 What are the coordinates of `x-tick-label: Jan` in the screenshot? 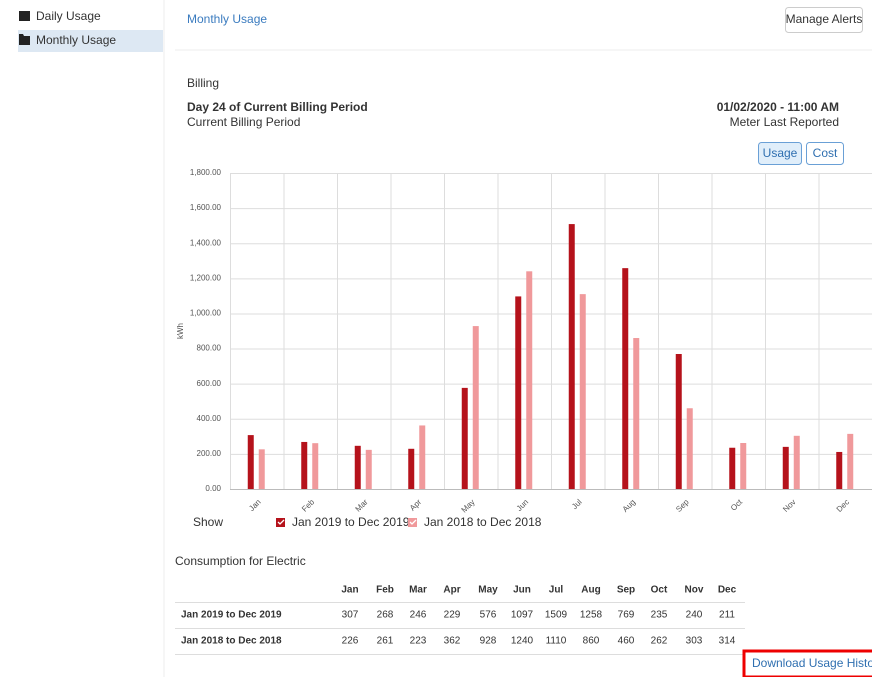 It's located at (254, 505).